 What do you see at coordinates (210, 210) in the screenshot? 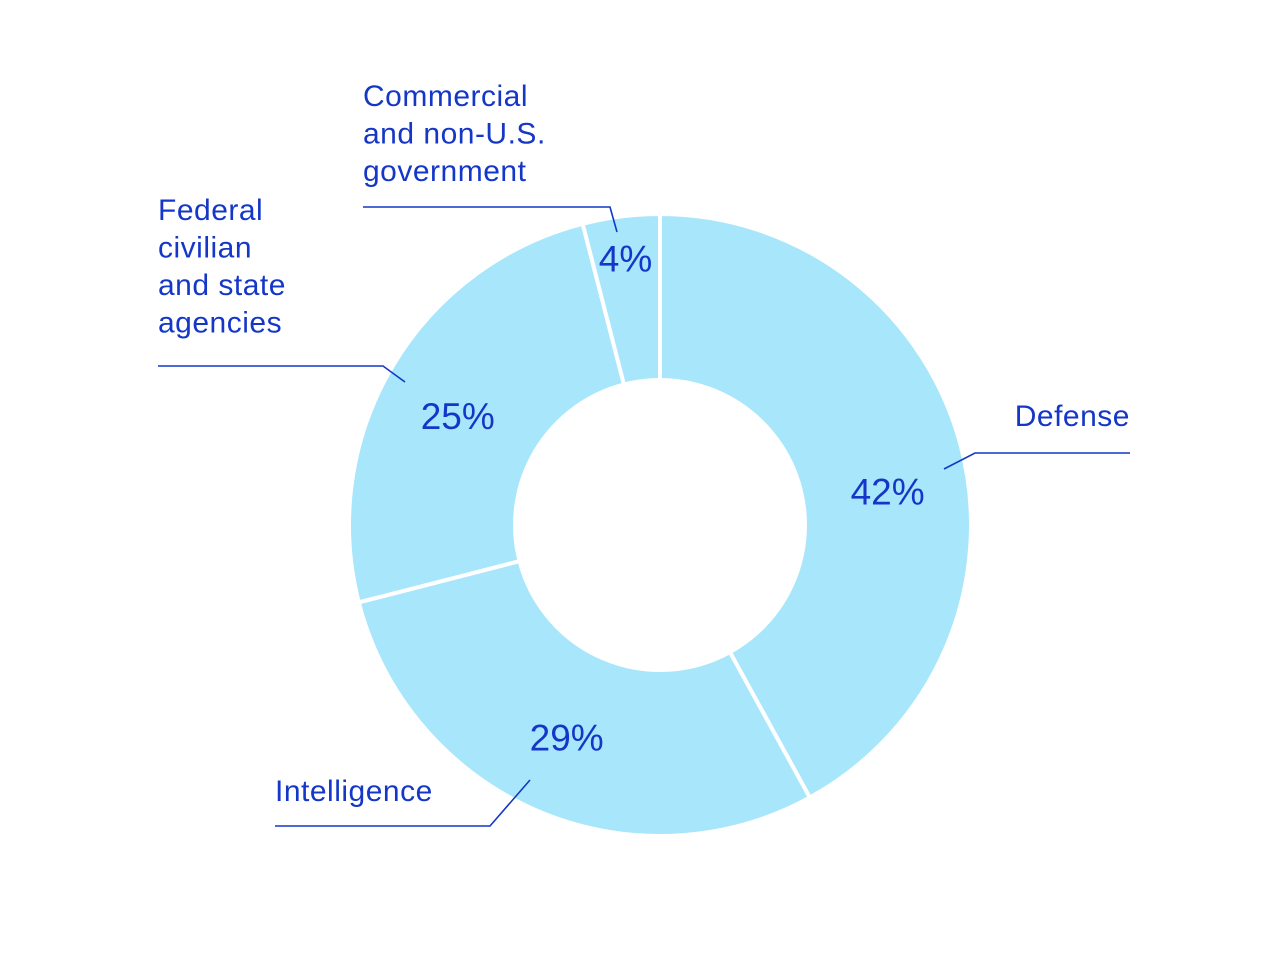
I see `category-label: Federal` at bounding box center [210, 210].